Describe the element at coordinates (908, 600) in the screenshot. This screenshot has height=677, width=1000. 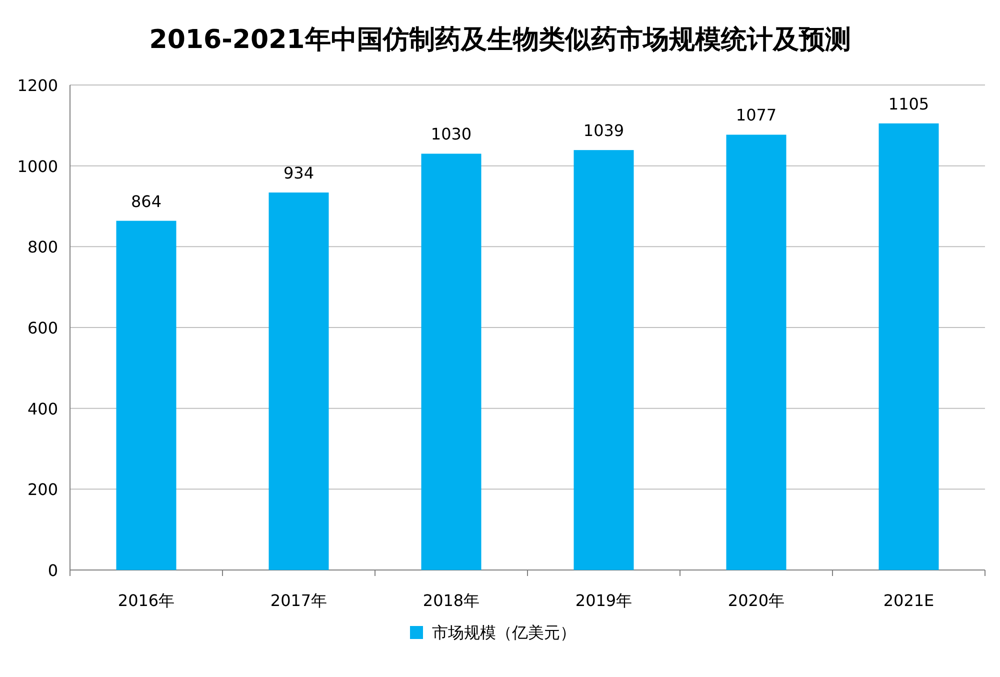
I see `x-tick-label: 2021E` at that location.